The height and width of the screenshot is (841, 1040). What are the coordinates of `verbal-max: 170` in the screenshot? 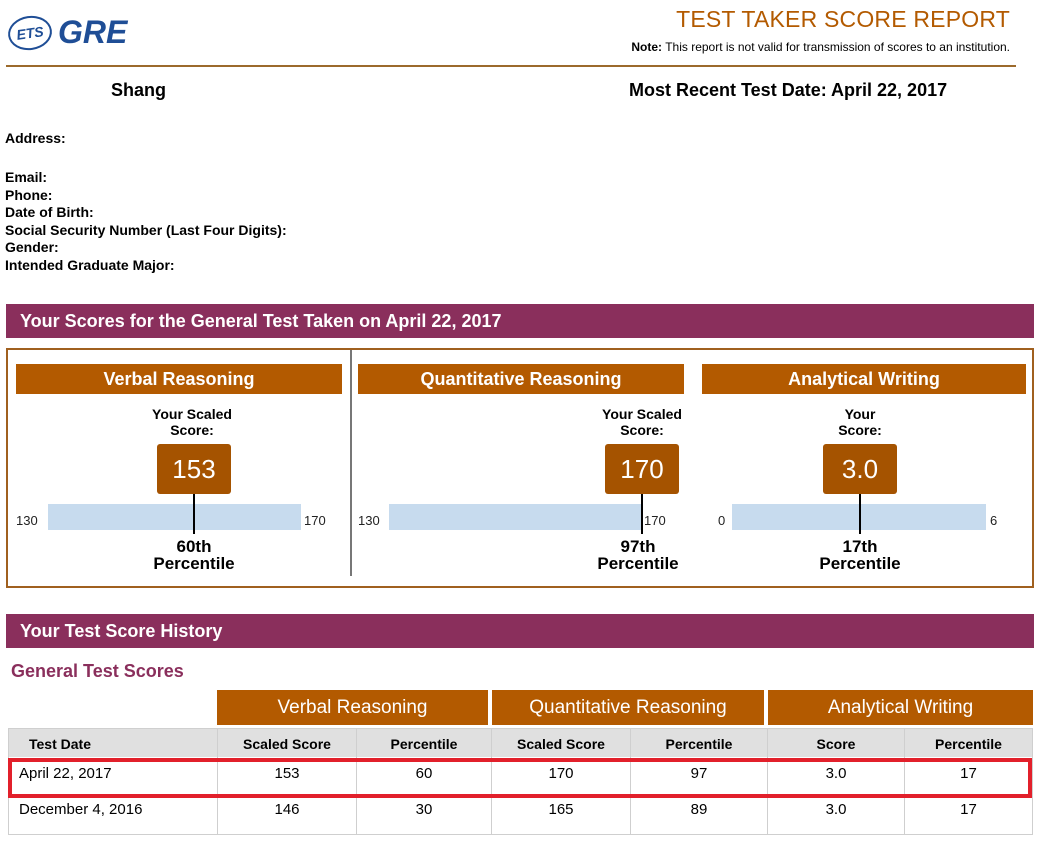 It's located at (315, 520).